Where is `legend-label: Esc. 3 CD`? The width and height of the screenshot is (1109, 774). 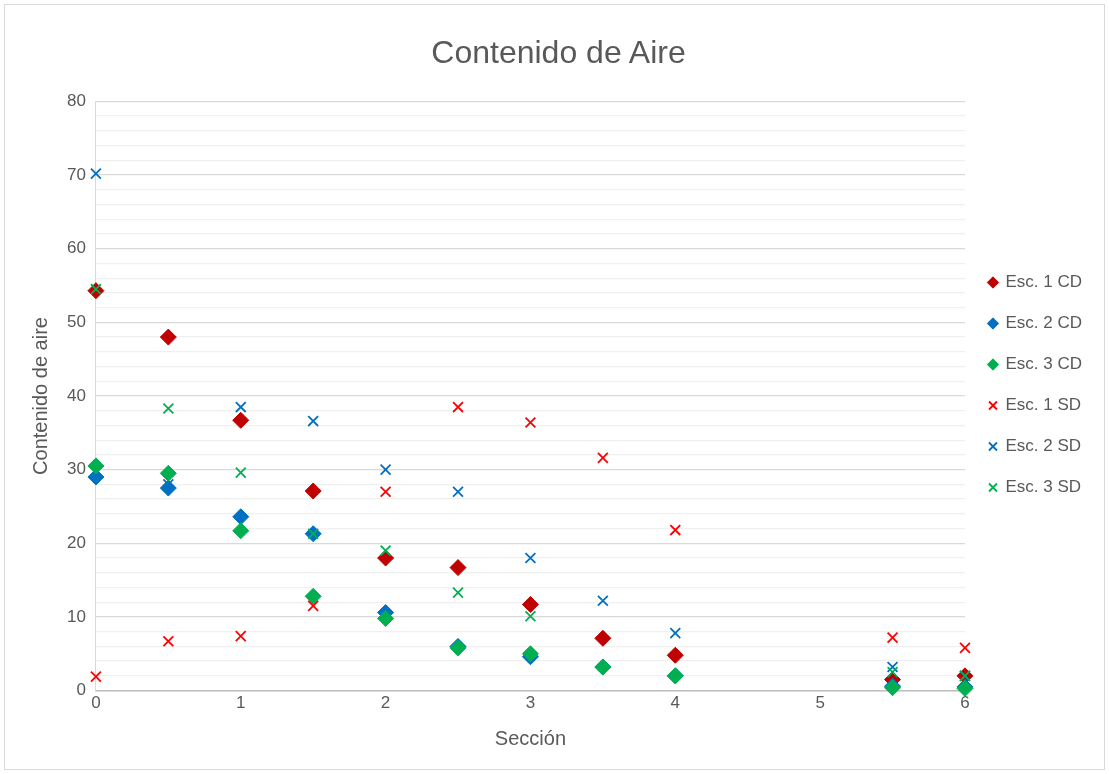 legend-label: Esc. 3 CD is located at coordinates (1044, 364).